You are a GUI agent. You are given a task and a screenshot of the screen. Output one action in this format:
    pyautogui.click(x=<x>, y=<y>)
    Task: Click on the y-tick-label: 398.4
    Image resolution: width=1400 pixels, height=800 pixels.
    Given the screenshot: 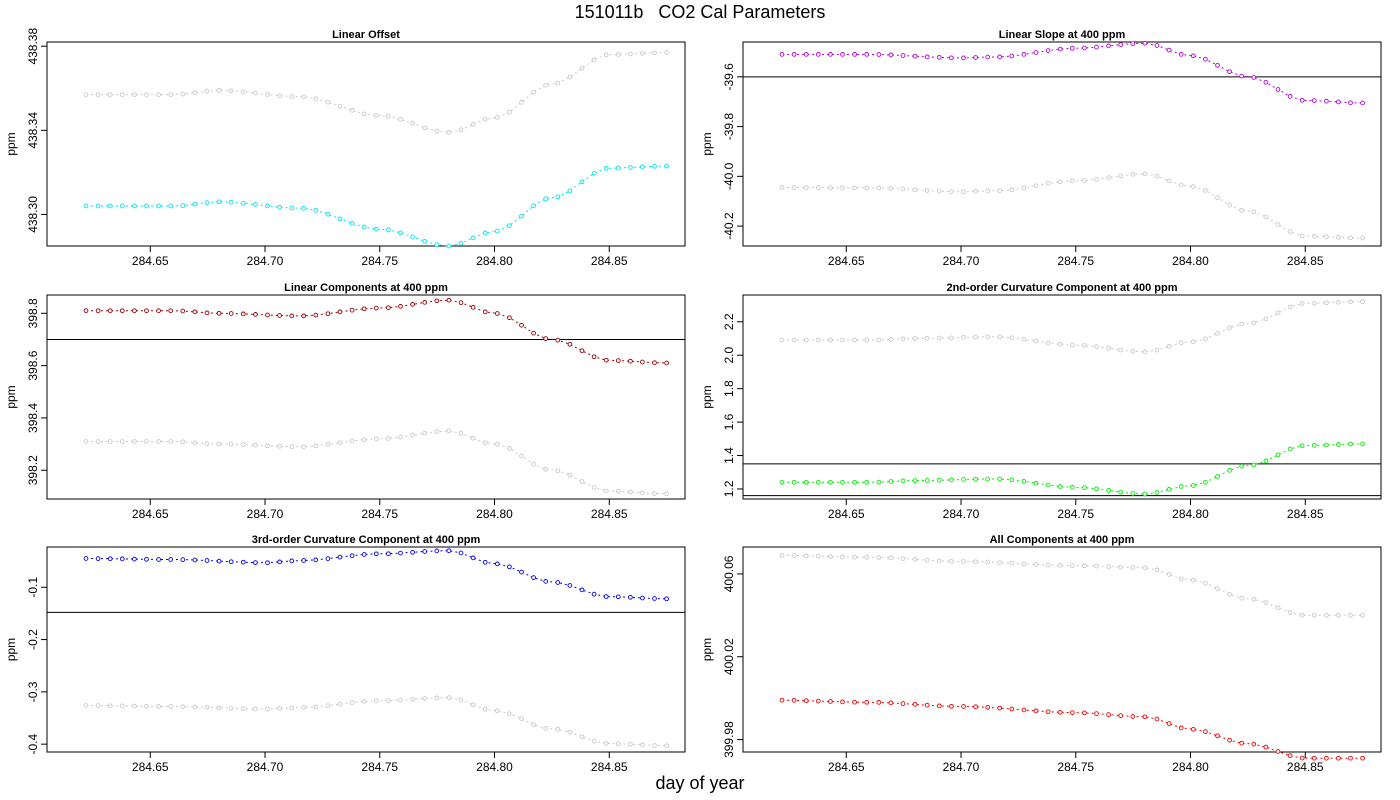 What is the action you would take?
    pyautogui.click(x=33, y=418)
    